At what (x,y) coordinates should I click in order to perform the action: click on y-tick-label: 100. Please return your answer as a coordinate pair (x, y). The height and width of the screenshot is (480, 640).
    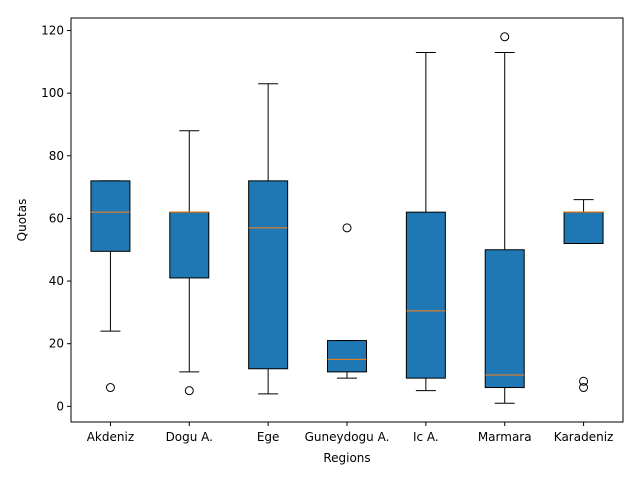
    Looking at the image, I should click on (52, 93).